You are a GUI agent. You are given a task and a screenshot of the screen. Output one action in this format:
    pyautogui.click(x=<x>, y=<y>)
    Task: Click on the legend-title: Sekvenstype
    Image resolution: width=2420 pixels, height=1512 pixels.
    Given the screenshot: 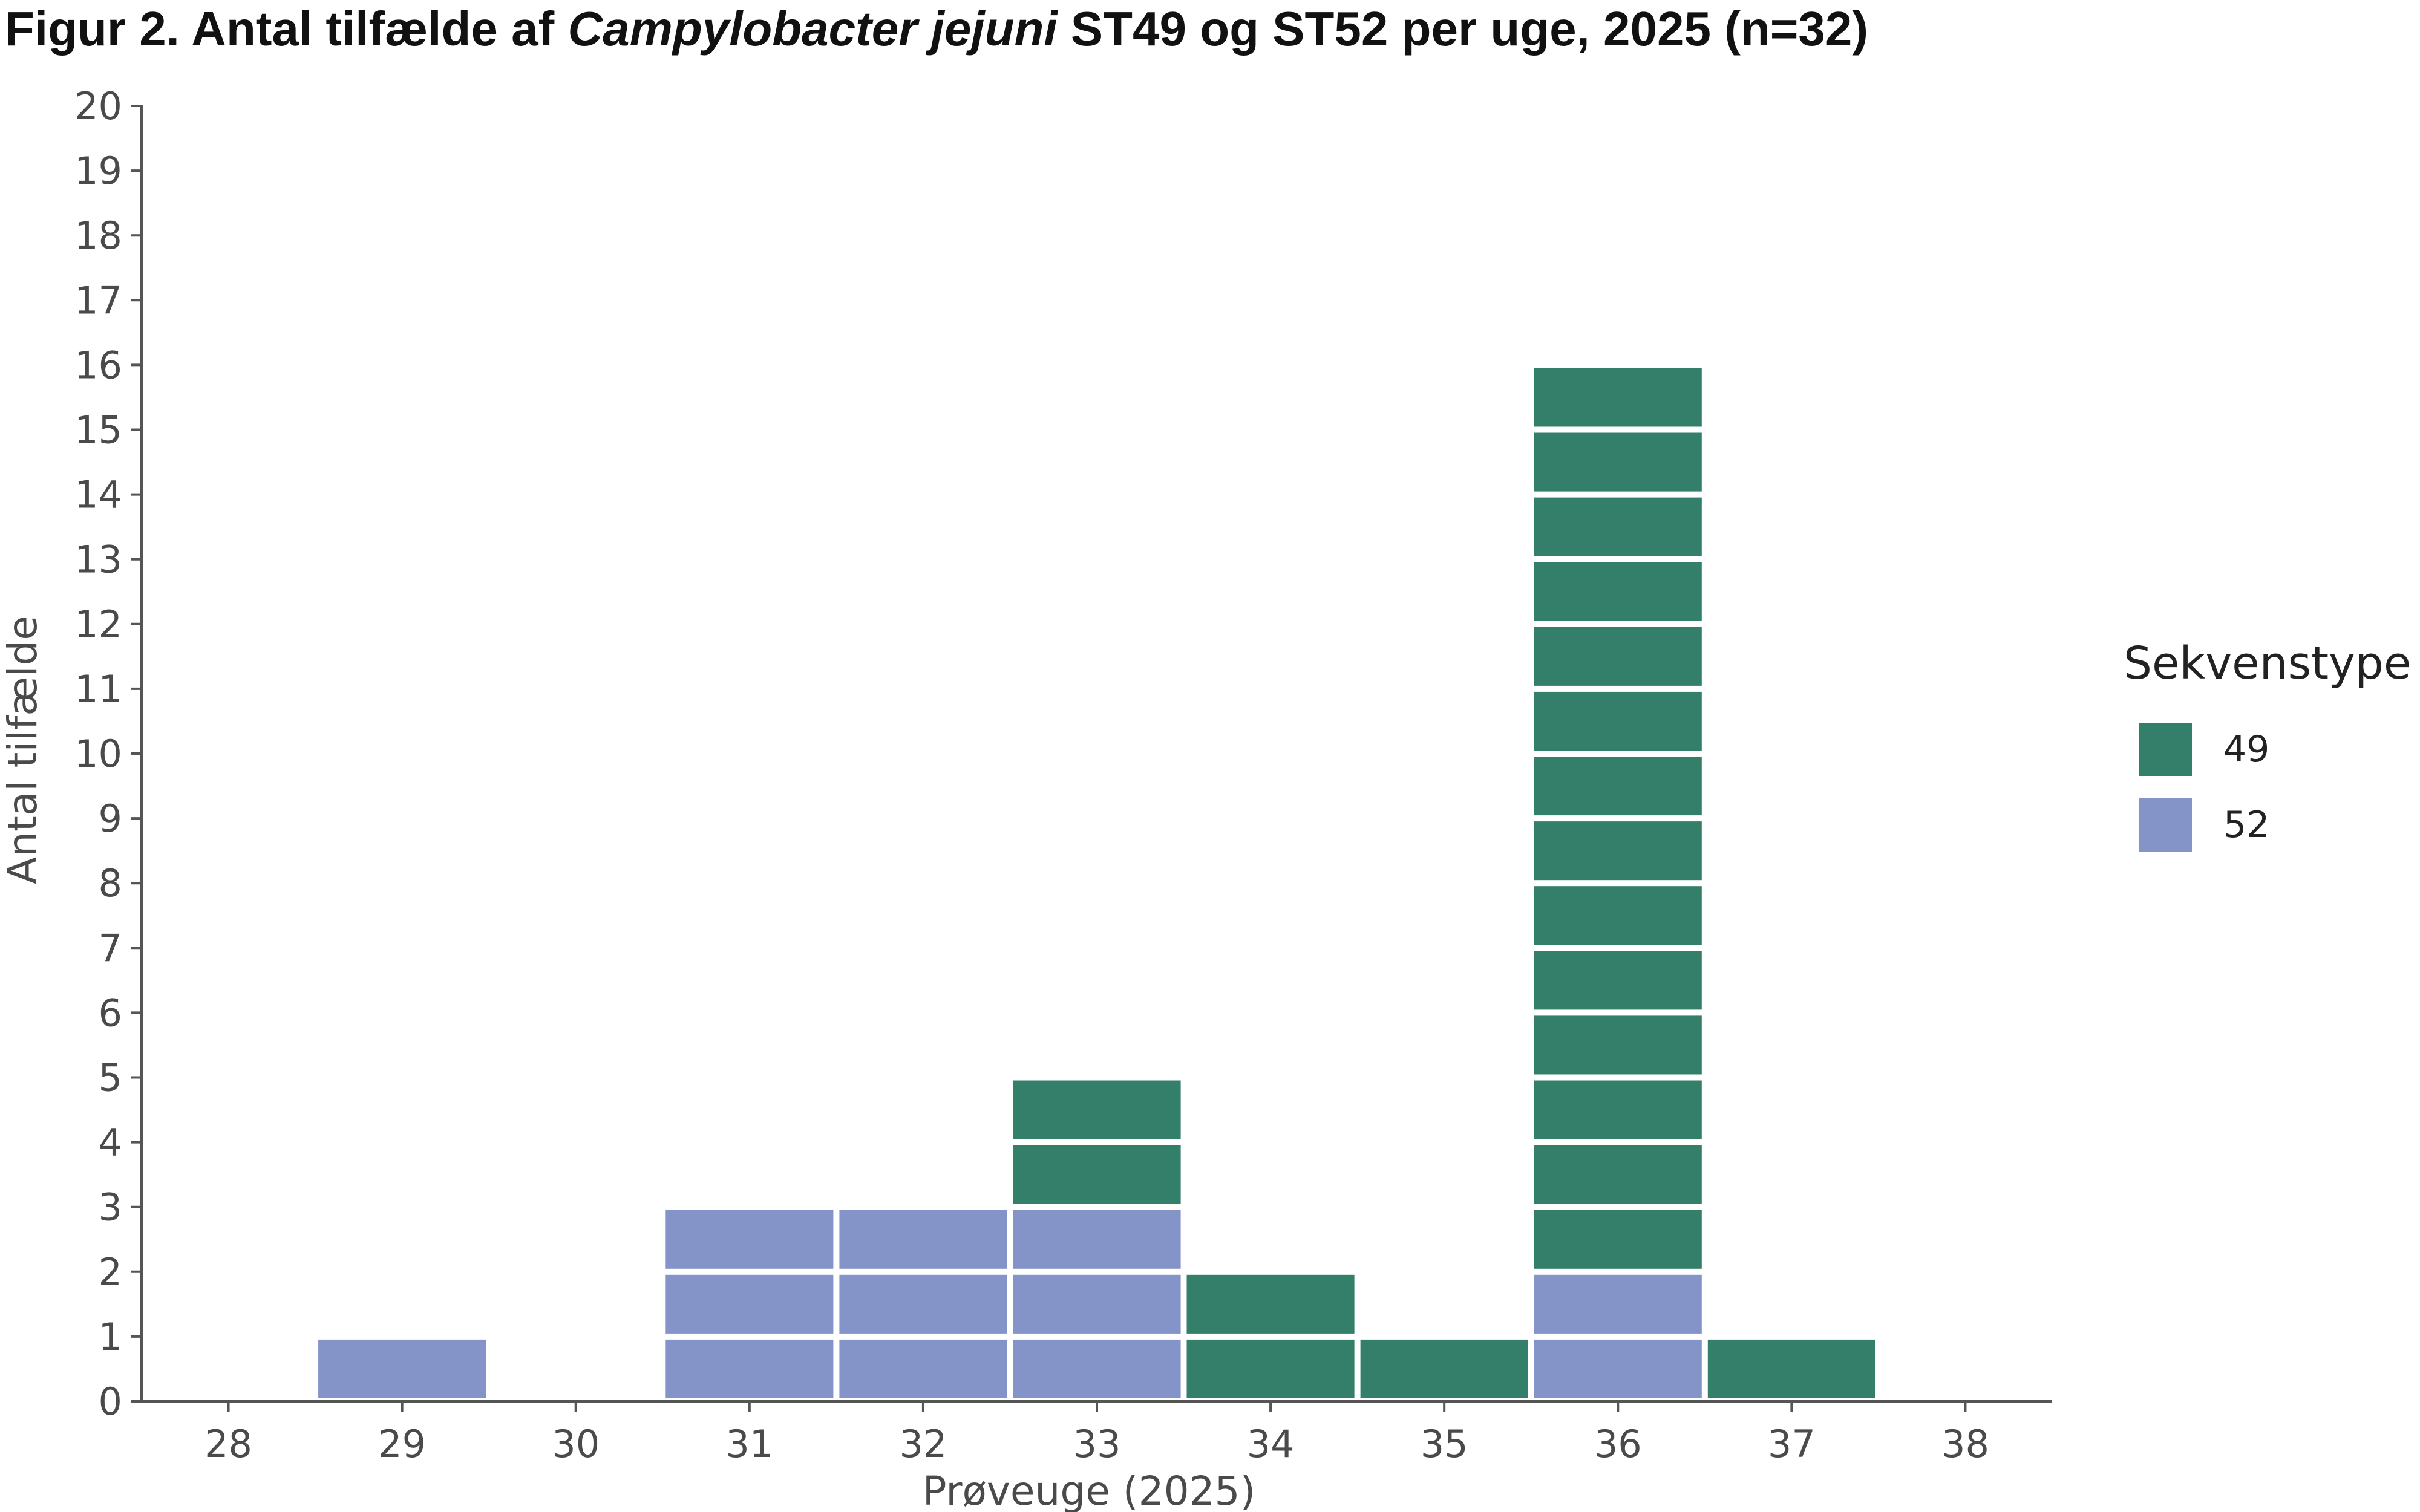 What is the action you would take?
    pyautogui.click(x=2267, y=663)
    